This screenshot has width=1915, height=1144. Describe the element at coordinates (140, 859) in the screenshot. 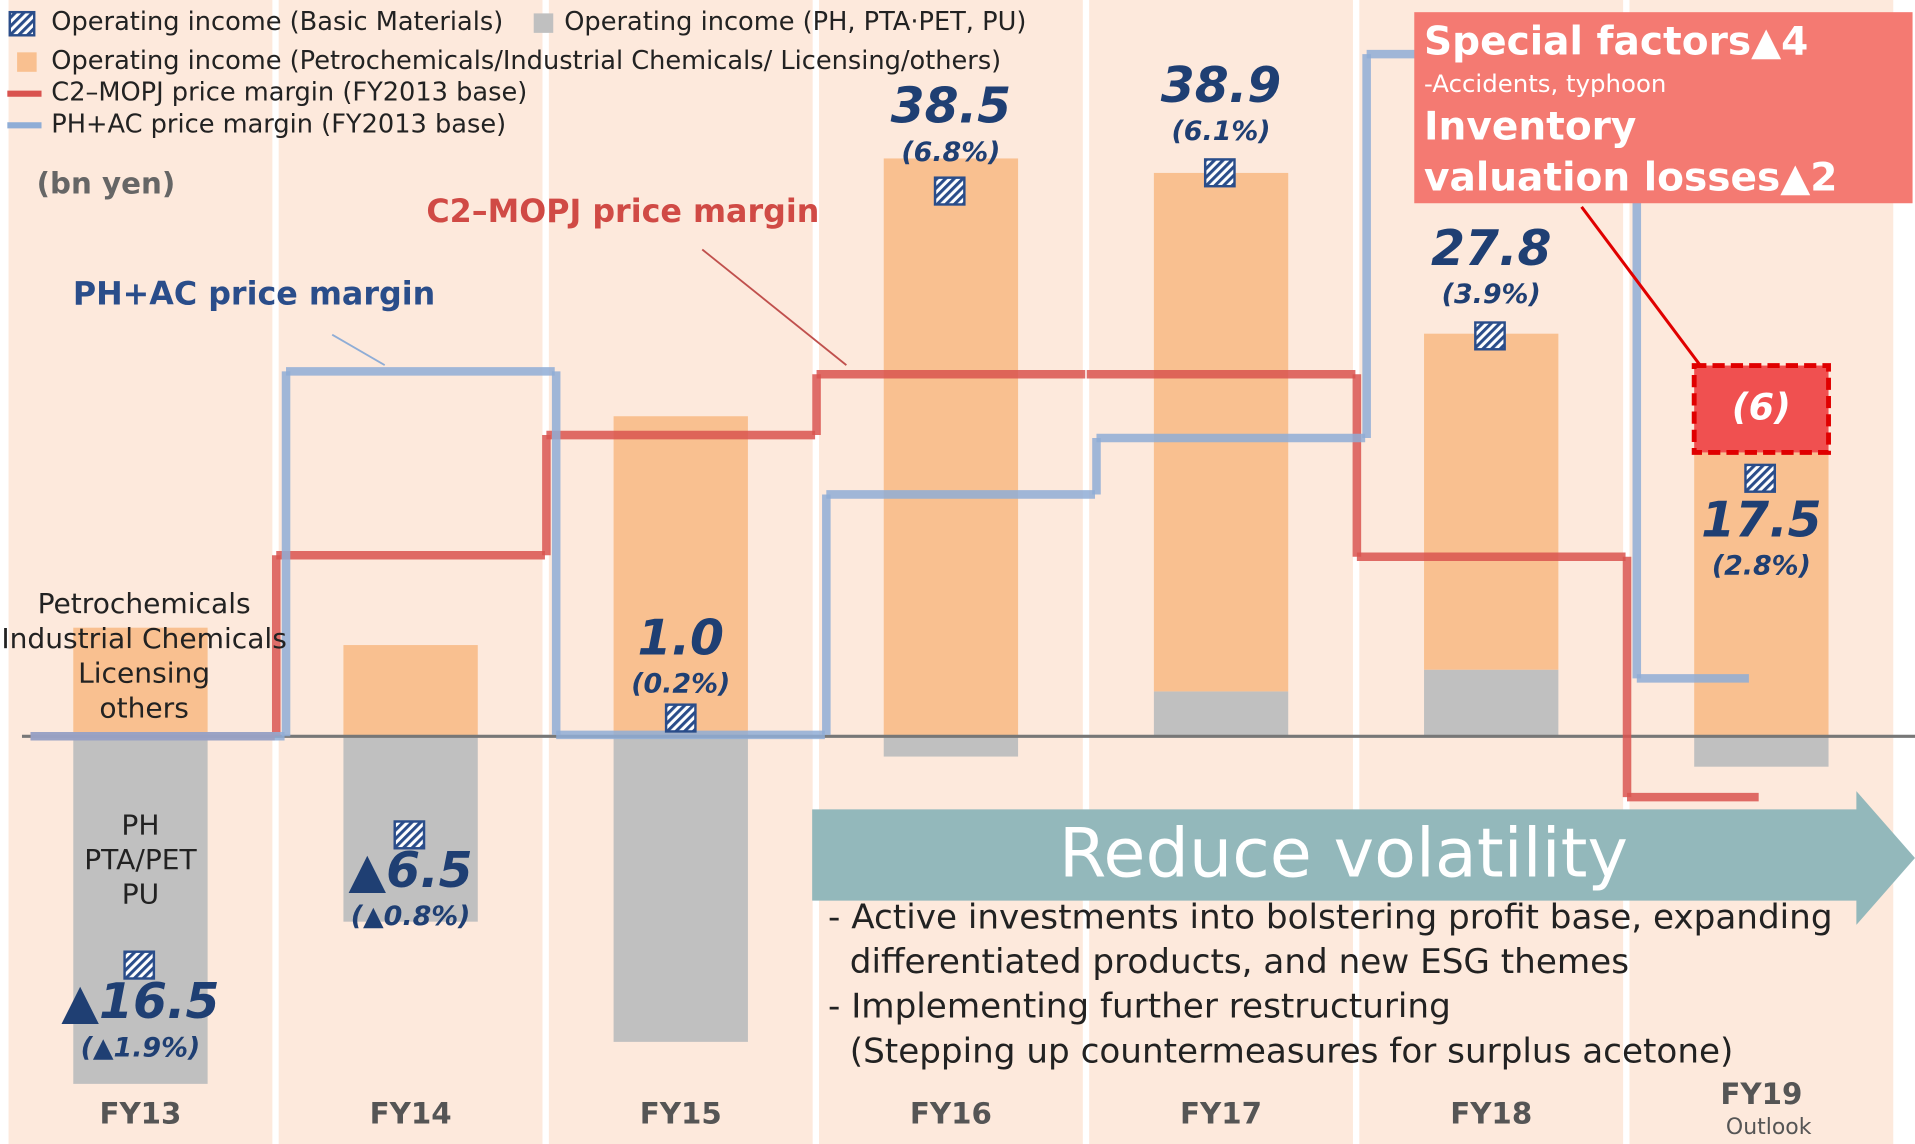

I see `segment-note: PTA/PET` at that location.